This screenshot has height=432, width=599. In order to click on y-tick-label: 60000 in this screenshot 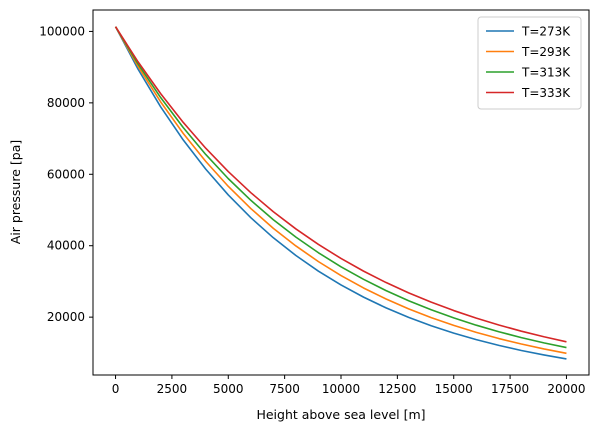, I will do `click(66, 174)`.